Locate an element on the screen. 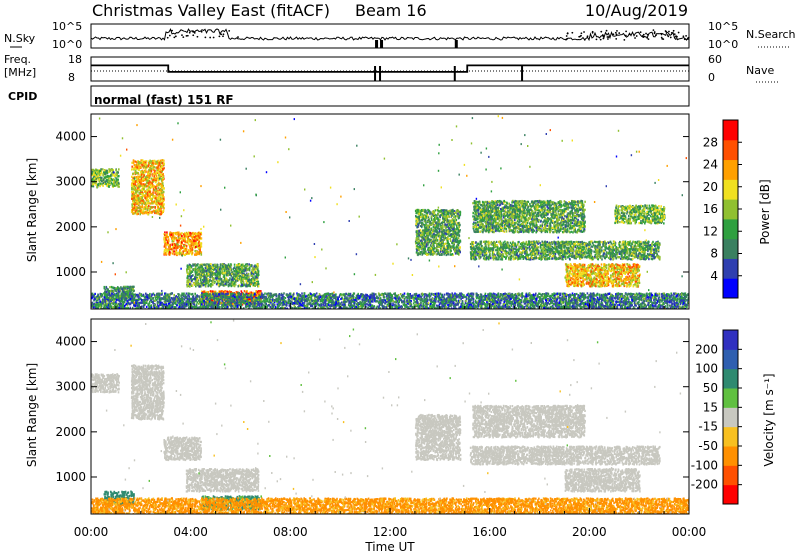 The height and width of the screenshot is (558, 800). noise-panel-frame is located at coordinates (390, 36).